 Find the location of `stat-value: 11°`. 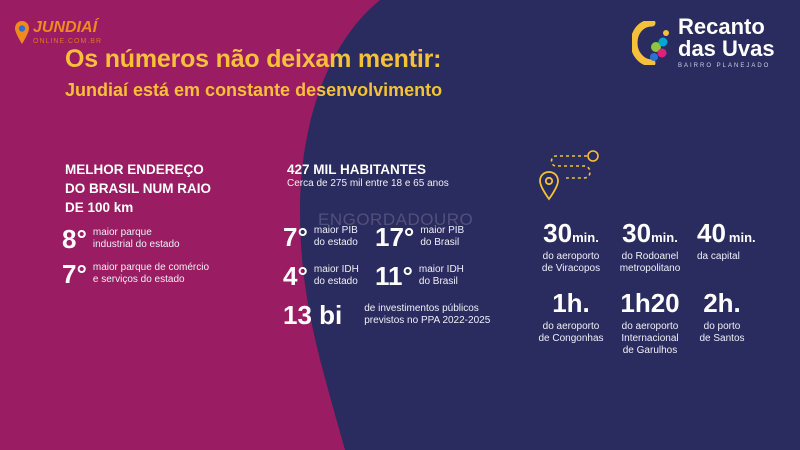

stat-value: 11° is located at coordinates (394, 276).